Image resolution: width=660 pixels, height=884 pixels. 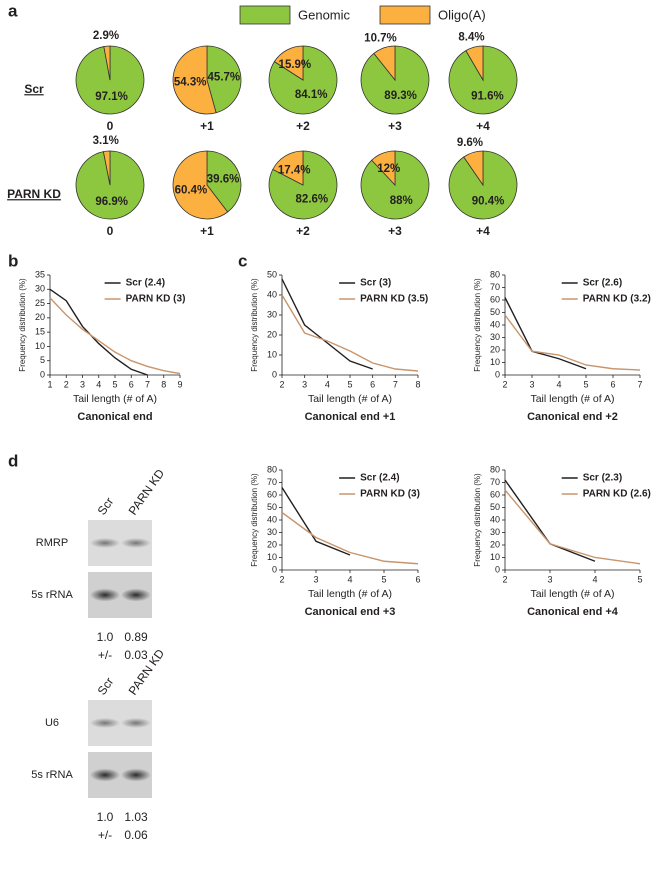 I want to click on band-label: U6, so click(x=52, y=723).